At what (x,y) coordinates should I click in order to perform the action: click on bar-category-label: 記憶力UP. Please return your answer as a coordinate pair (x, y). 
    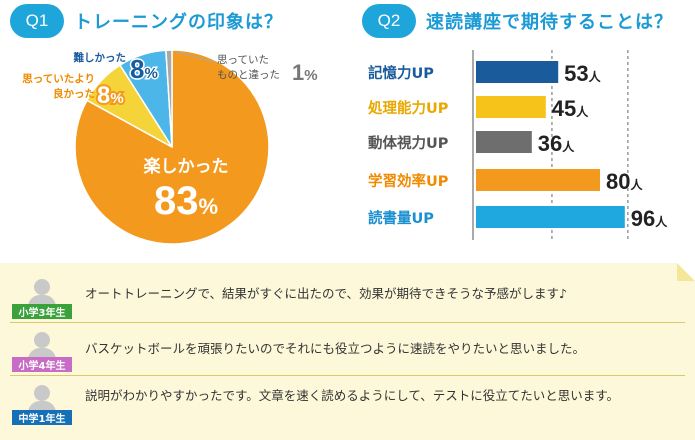
    Looking at the image, I should click on (401, 73).